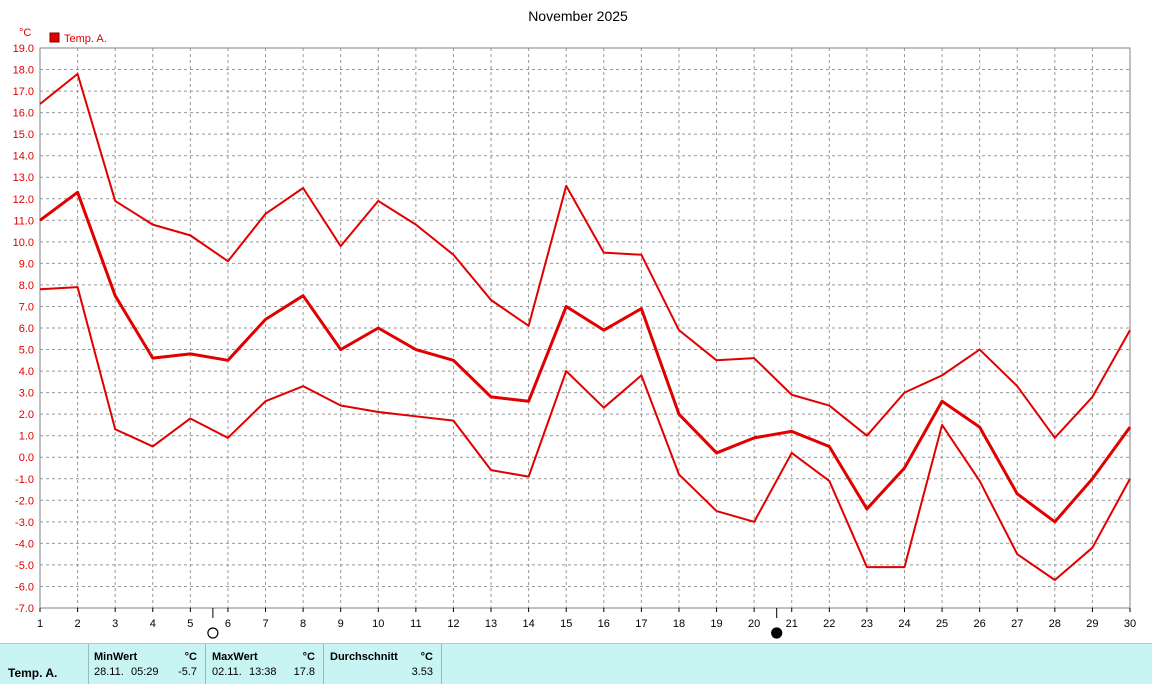  Describe the element at coordinates (23, 157) in the screenshot. I see `y-tick-label: 14.0` at that location.